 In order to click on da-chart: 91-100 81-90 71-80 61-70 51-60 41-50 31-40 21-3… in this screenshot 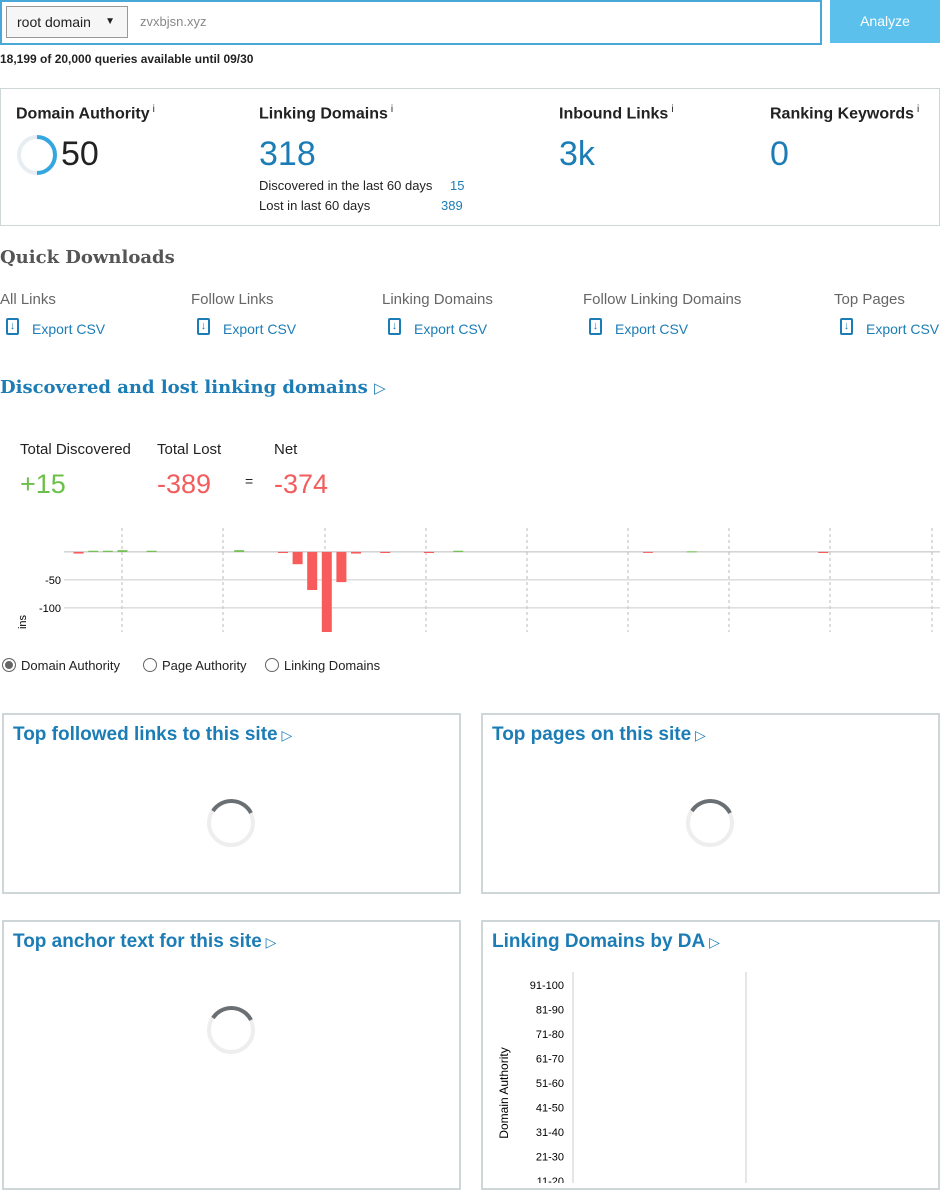, I will do `click(622, 1077)`.